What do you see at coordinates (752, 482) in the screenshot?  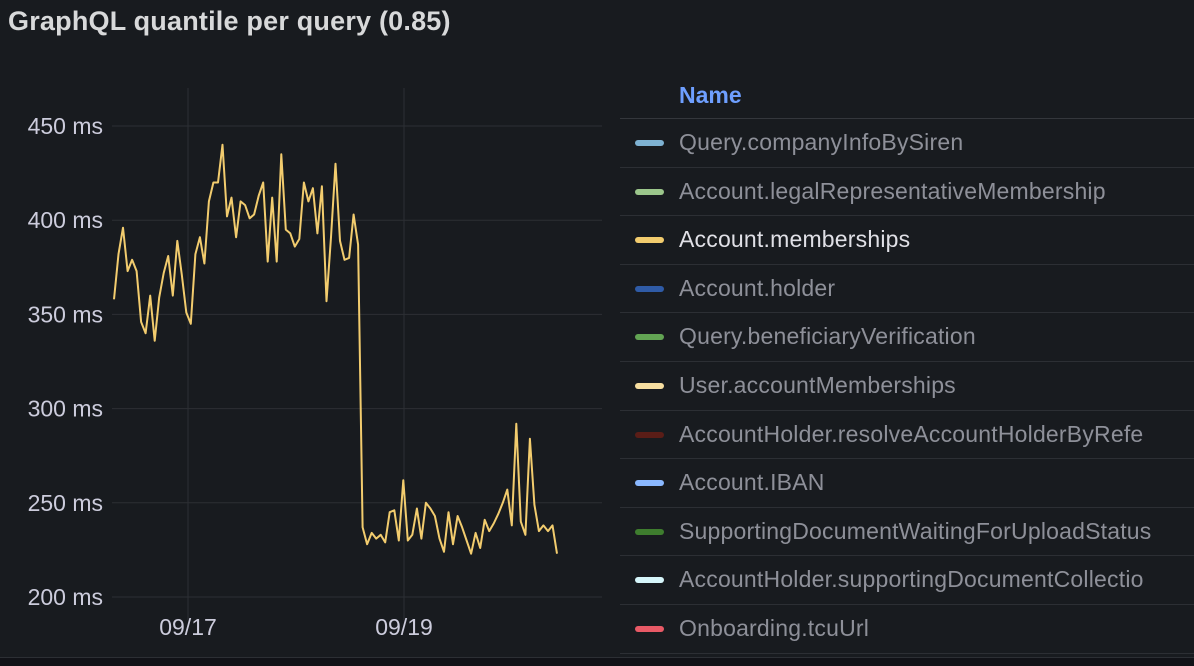 I see `legend-item-label: Account.IBAN` at bounding box center [752, 482].